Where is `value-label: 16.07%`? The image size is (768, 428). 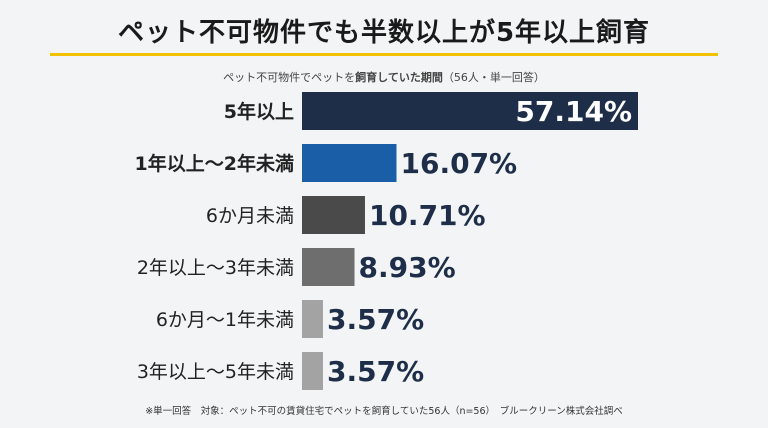
value-label: 16.07% is located at coordinates (458, 163).